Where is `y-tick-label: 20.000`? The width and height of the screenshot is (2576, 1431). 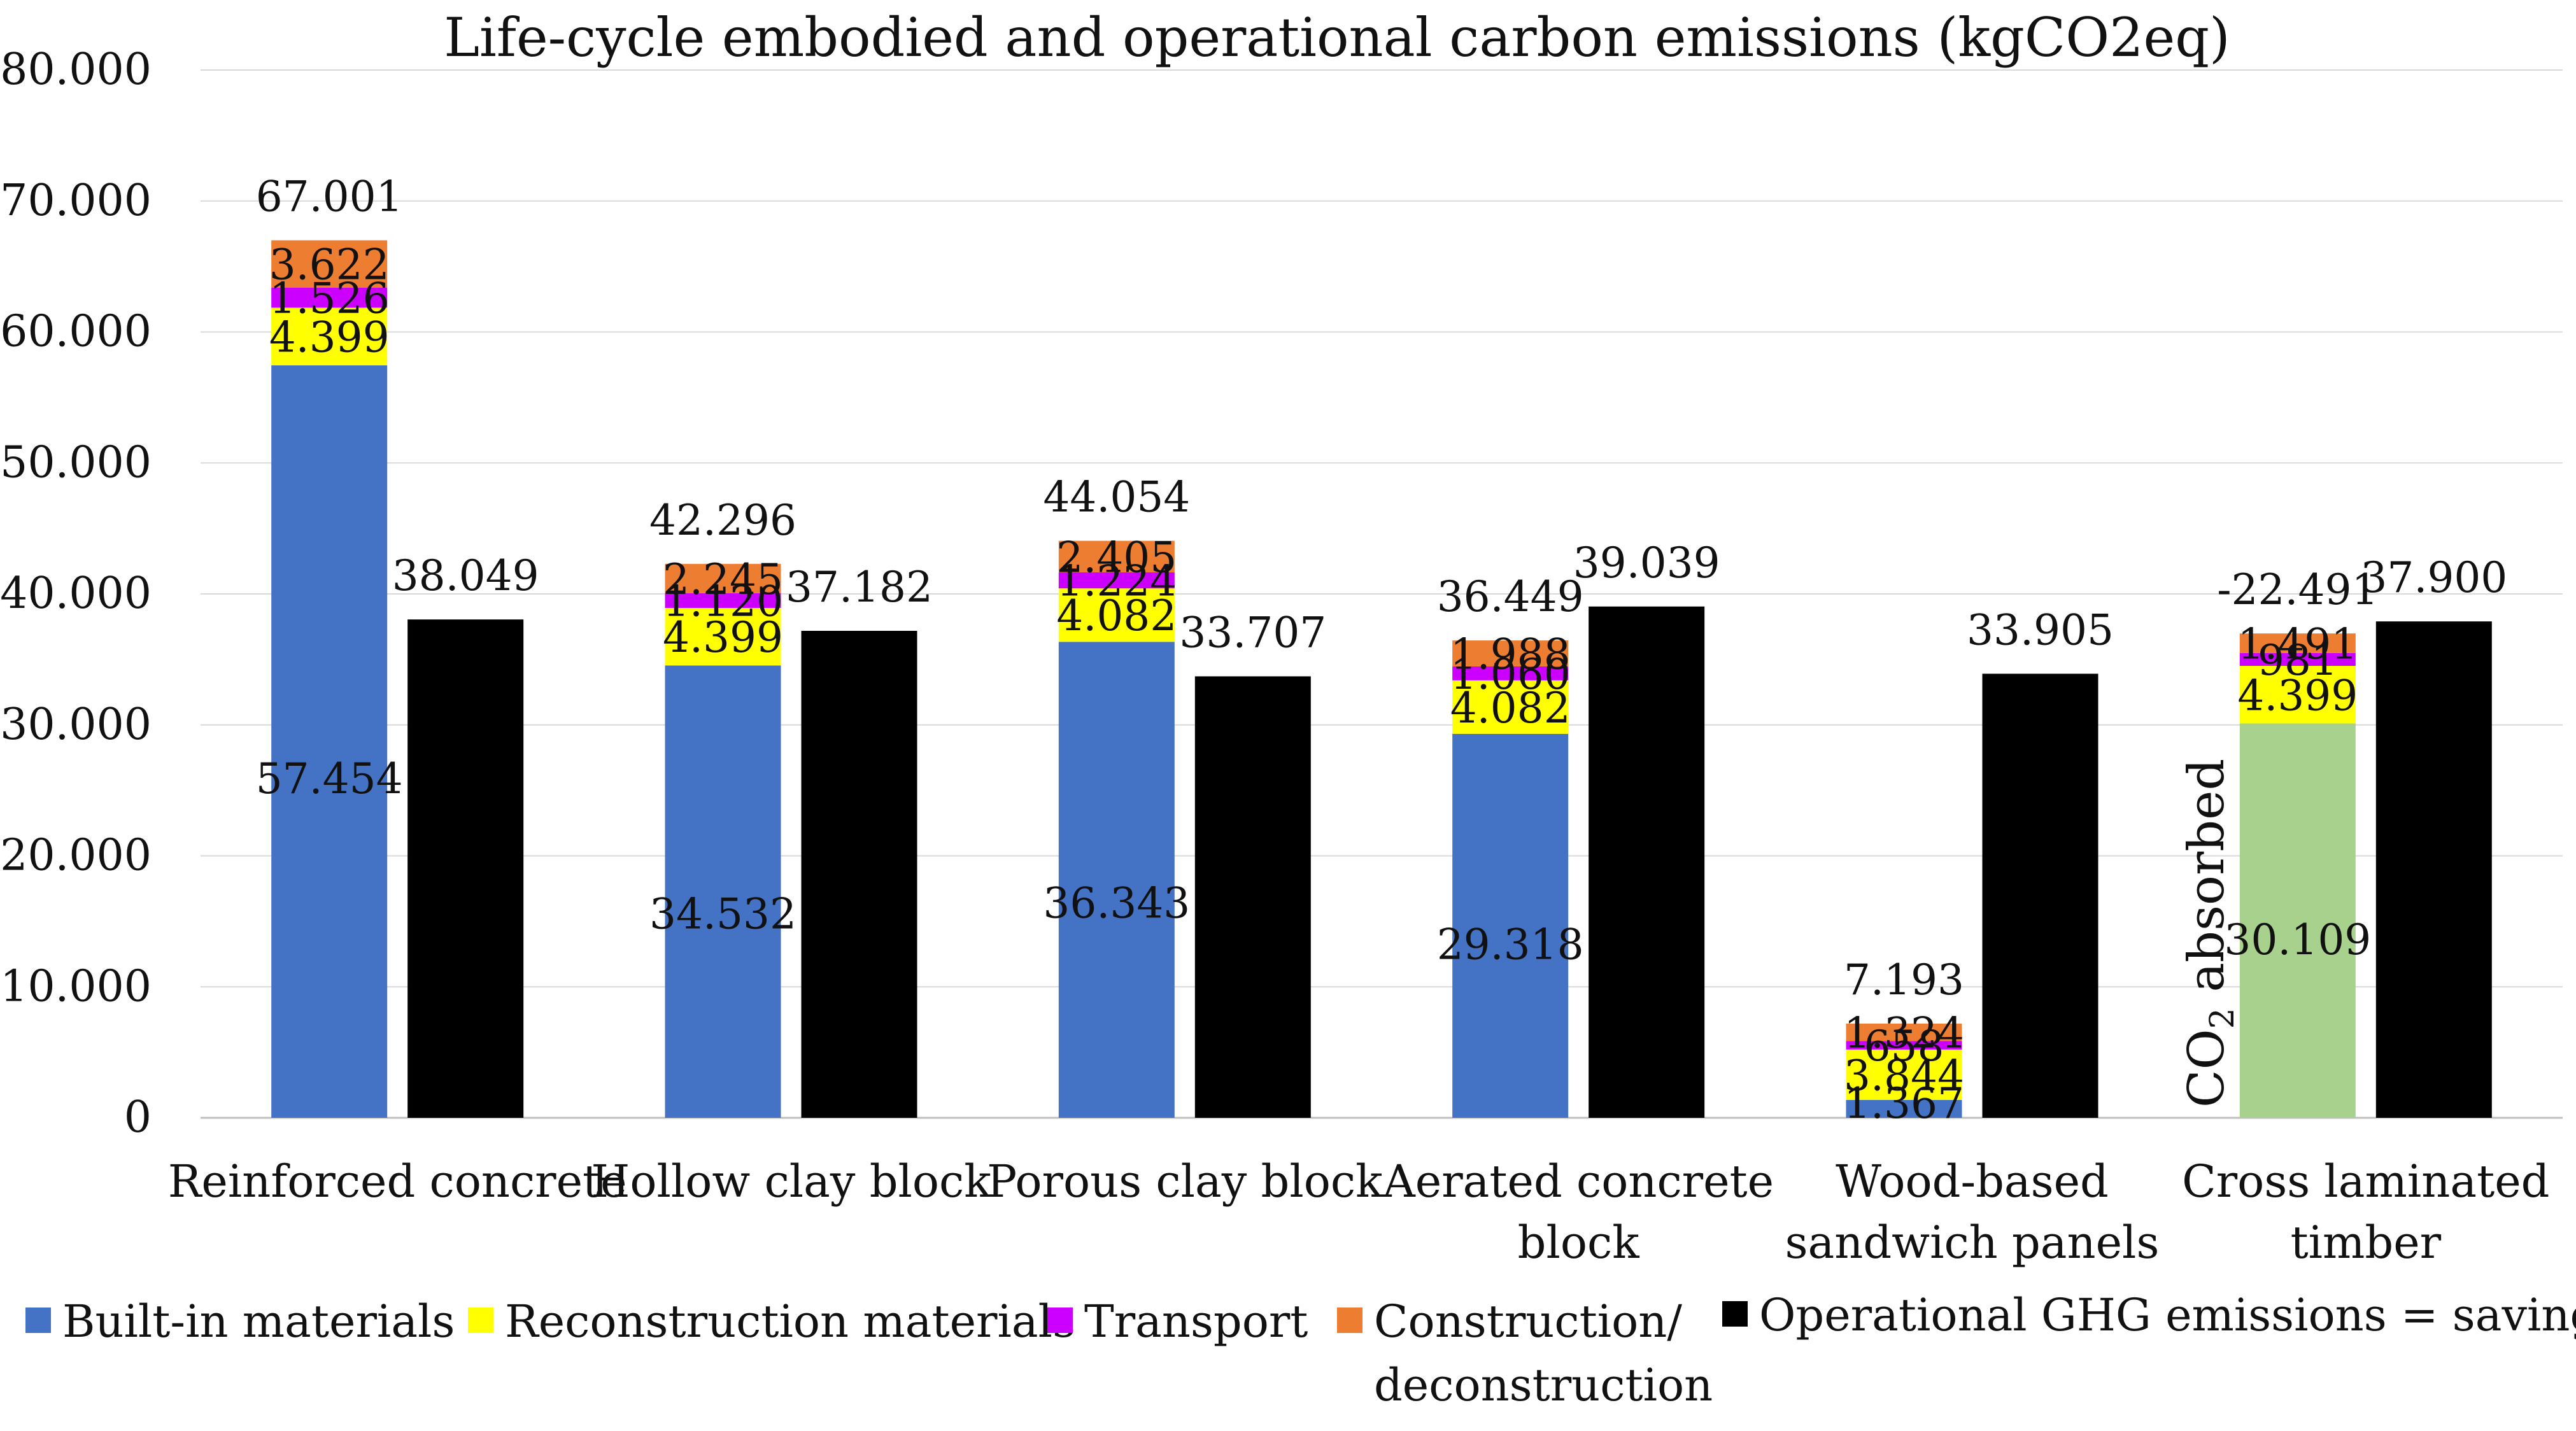
y-tick-label: 20.000 is located at coordinates (76, 856).